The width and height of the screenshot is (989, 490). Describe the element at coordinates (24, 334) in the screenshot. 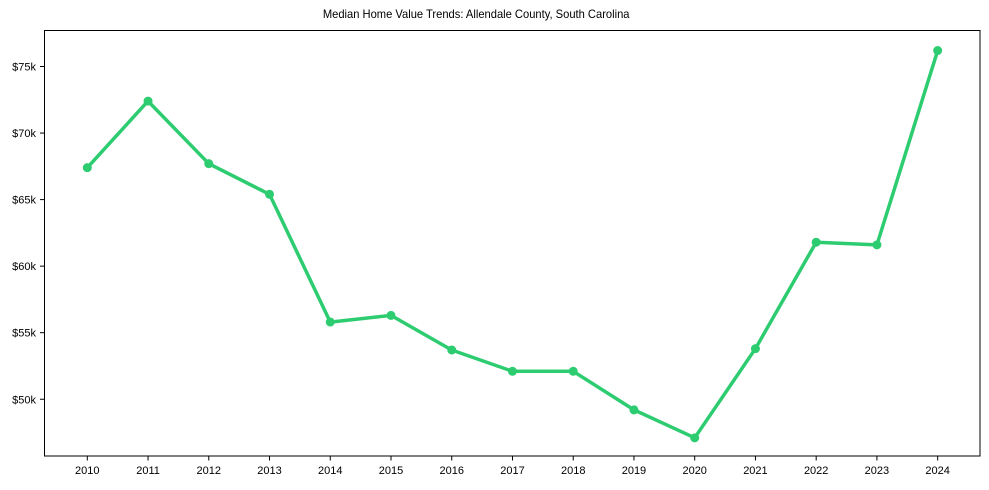

I see `y-tick-label: $55k` at that location.